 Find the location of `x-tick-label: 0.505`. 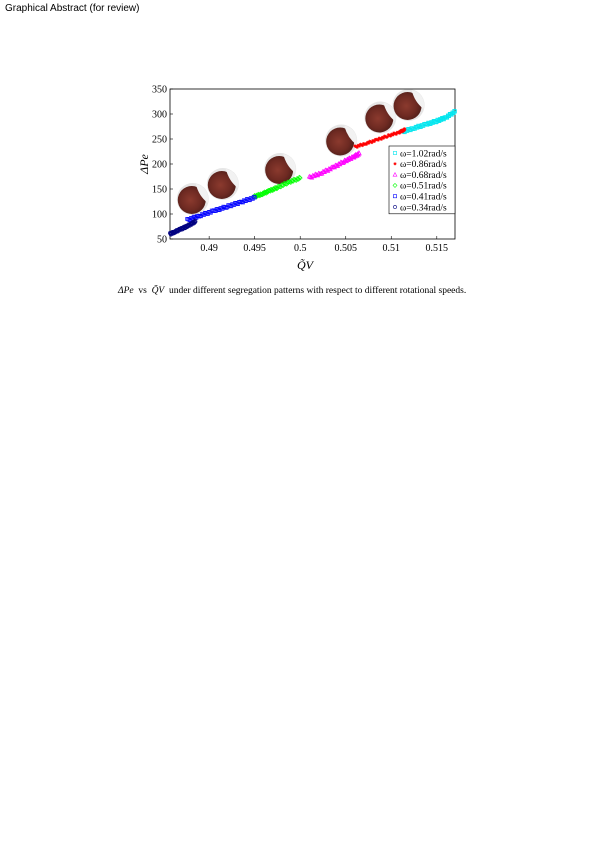

x-tick-label: 0.505 is located at coordinates (345, 248).